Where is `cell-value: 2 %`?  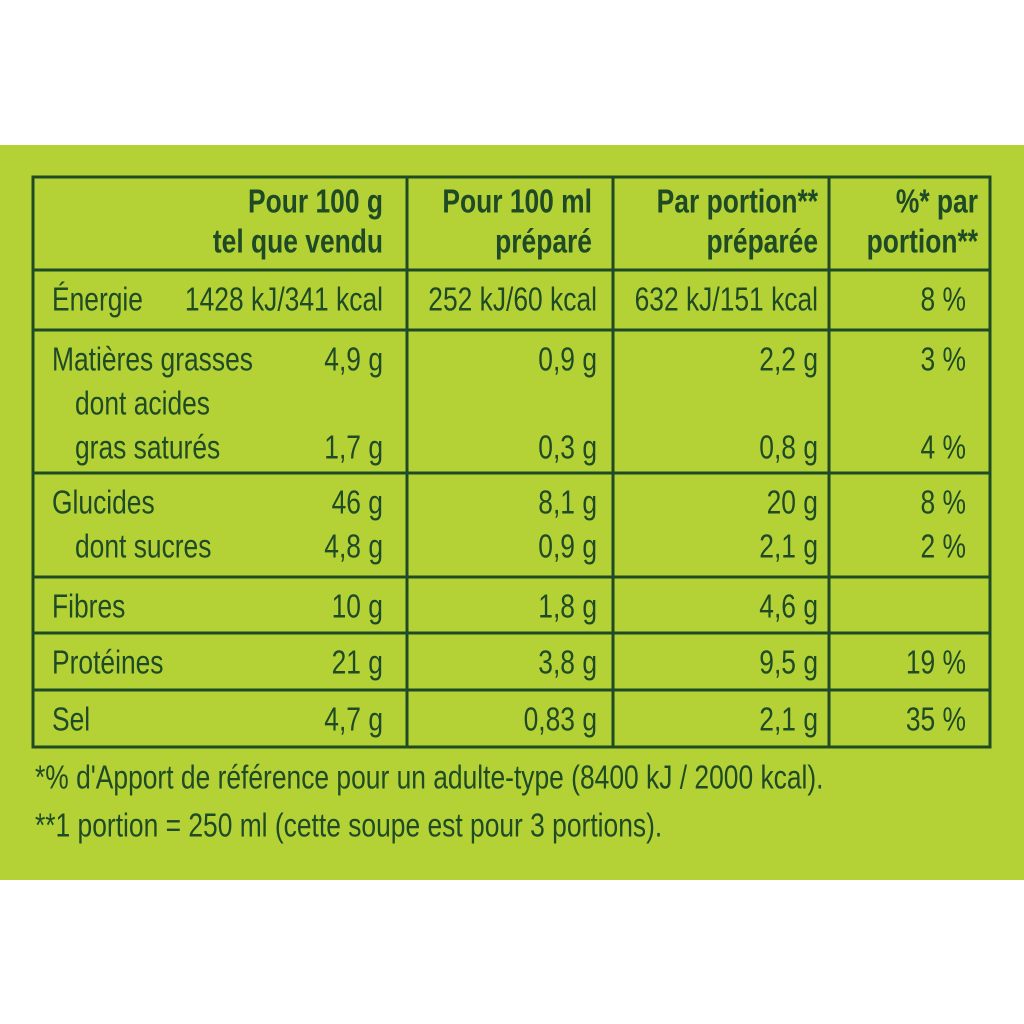 cell-value: 2 % is located at coordinates (943, 547).